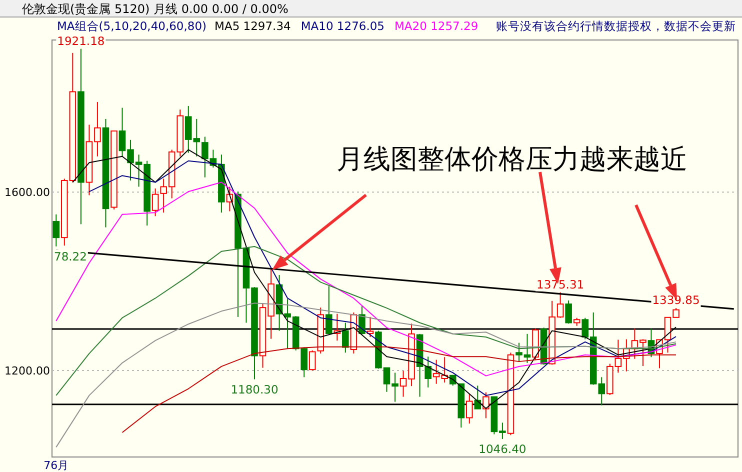 Image resolution: width=742 pixels, height=472 pixels. Describe the element at coordinates (27, 371) in the screenshot. I see `y-tick-label: 1200.00` at that location.